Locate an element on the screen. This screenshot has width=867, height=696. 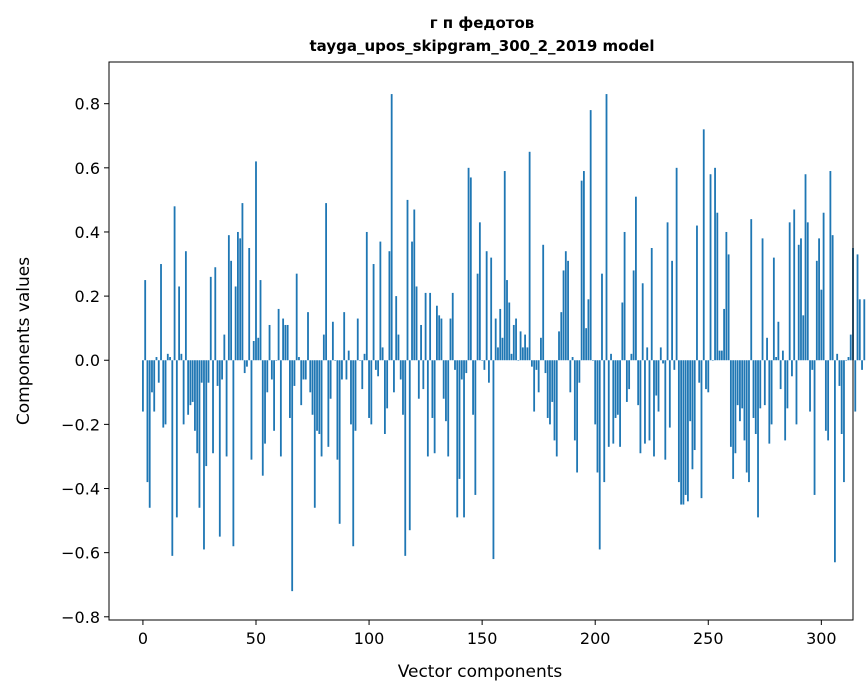
x-axis-label: Vector components is located at coordinates (480, 672).